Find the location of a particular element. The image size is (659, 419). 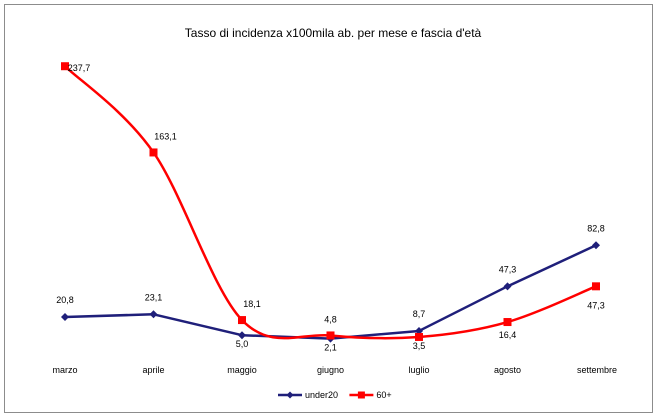

data-label-60+-settembre: 47,3 is located at coordinates (596, 305).